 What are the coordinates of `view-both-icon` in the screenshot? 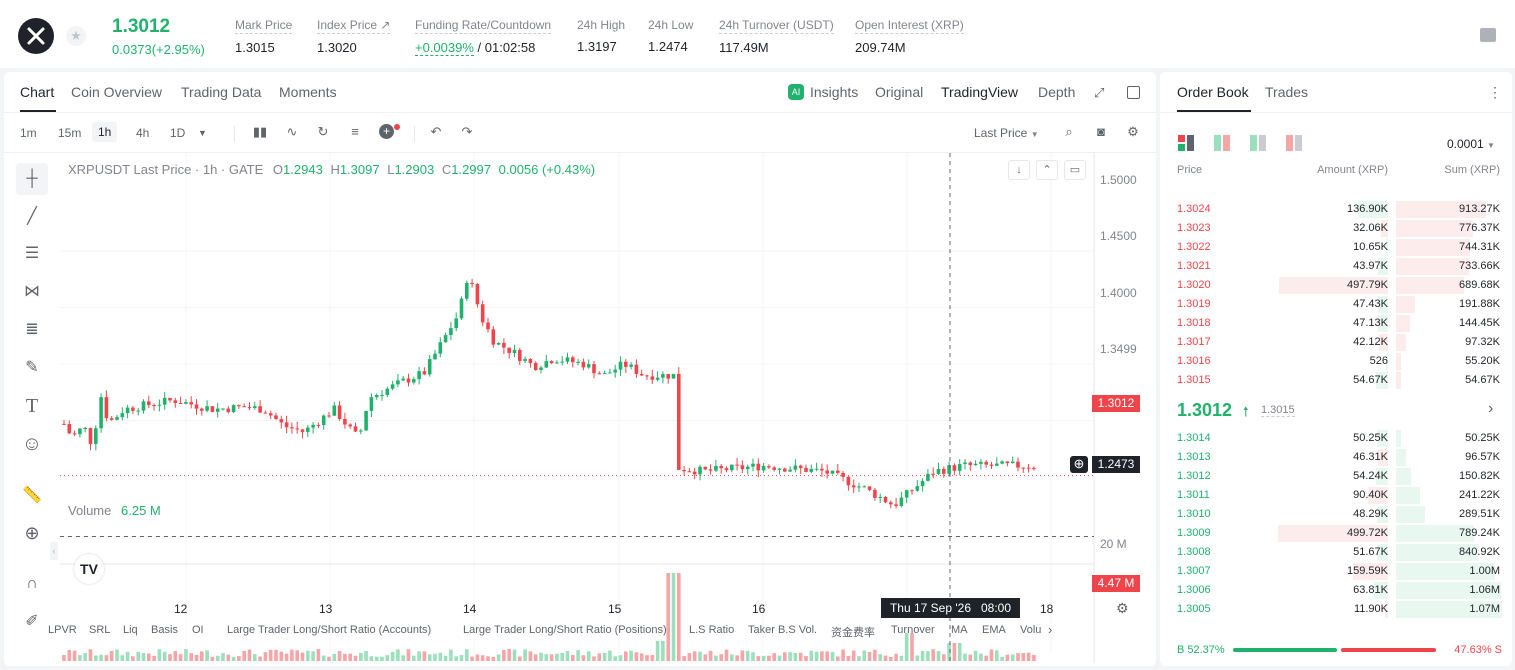 It's located at (1186, 143).